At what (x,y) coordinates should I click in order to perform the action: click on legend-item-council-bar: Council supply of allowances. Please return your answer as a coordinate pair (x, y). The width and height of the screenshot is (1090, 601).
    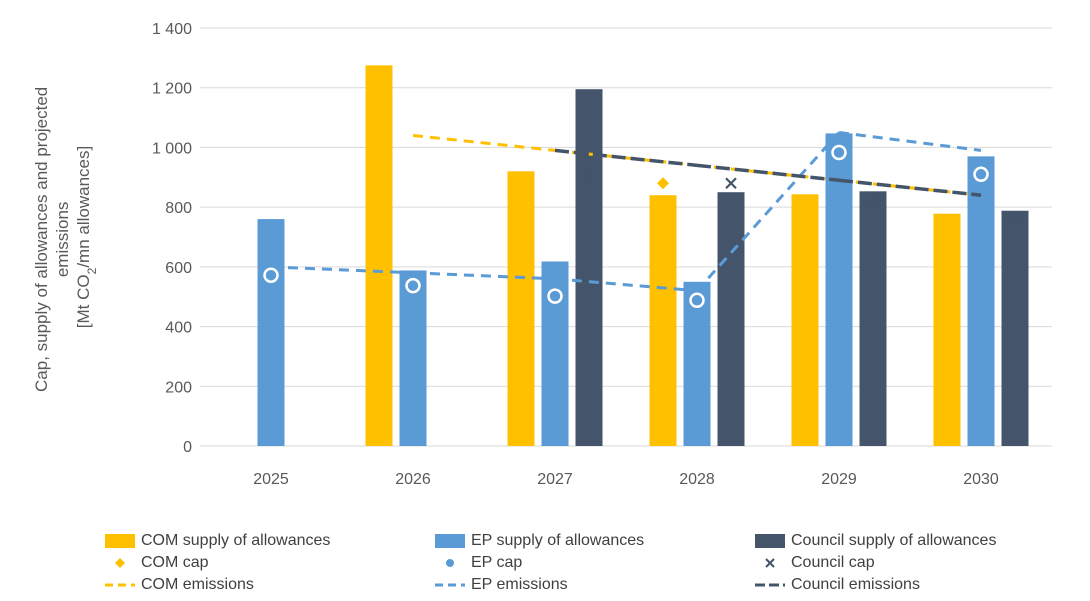
    Looking at the image, I should click on (875, 541).